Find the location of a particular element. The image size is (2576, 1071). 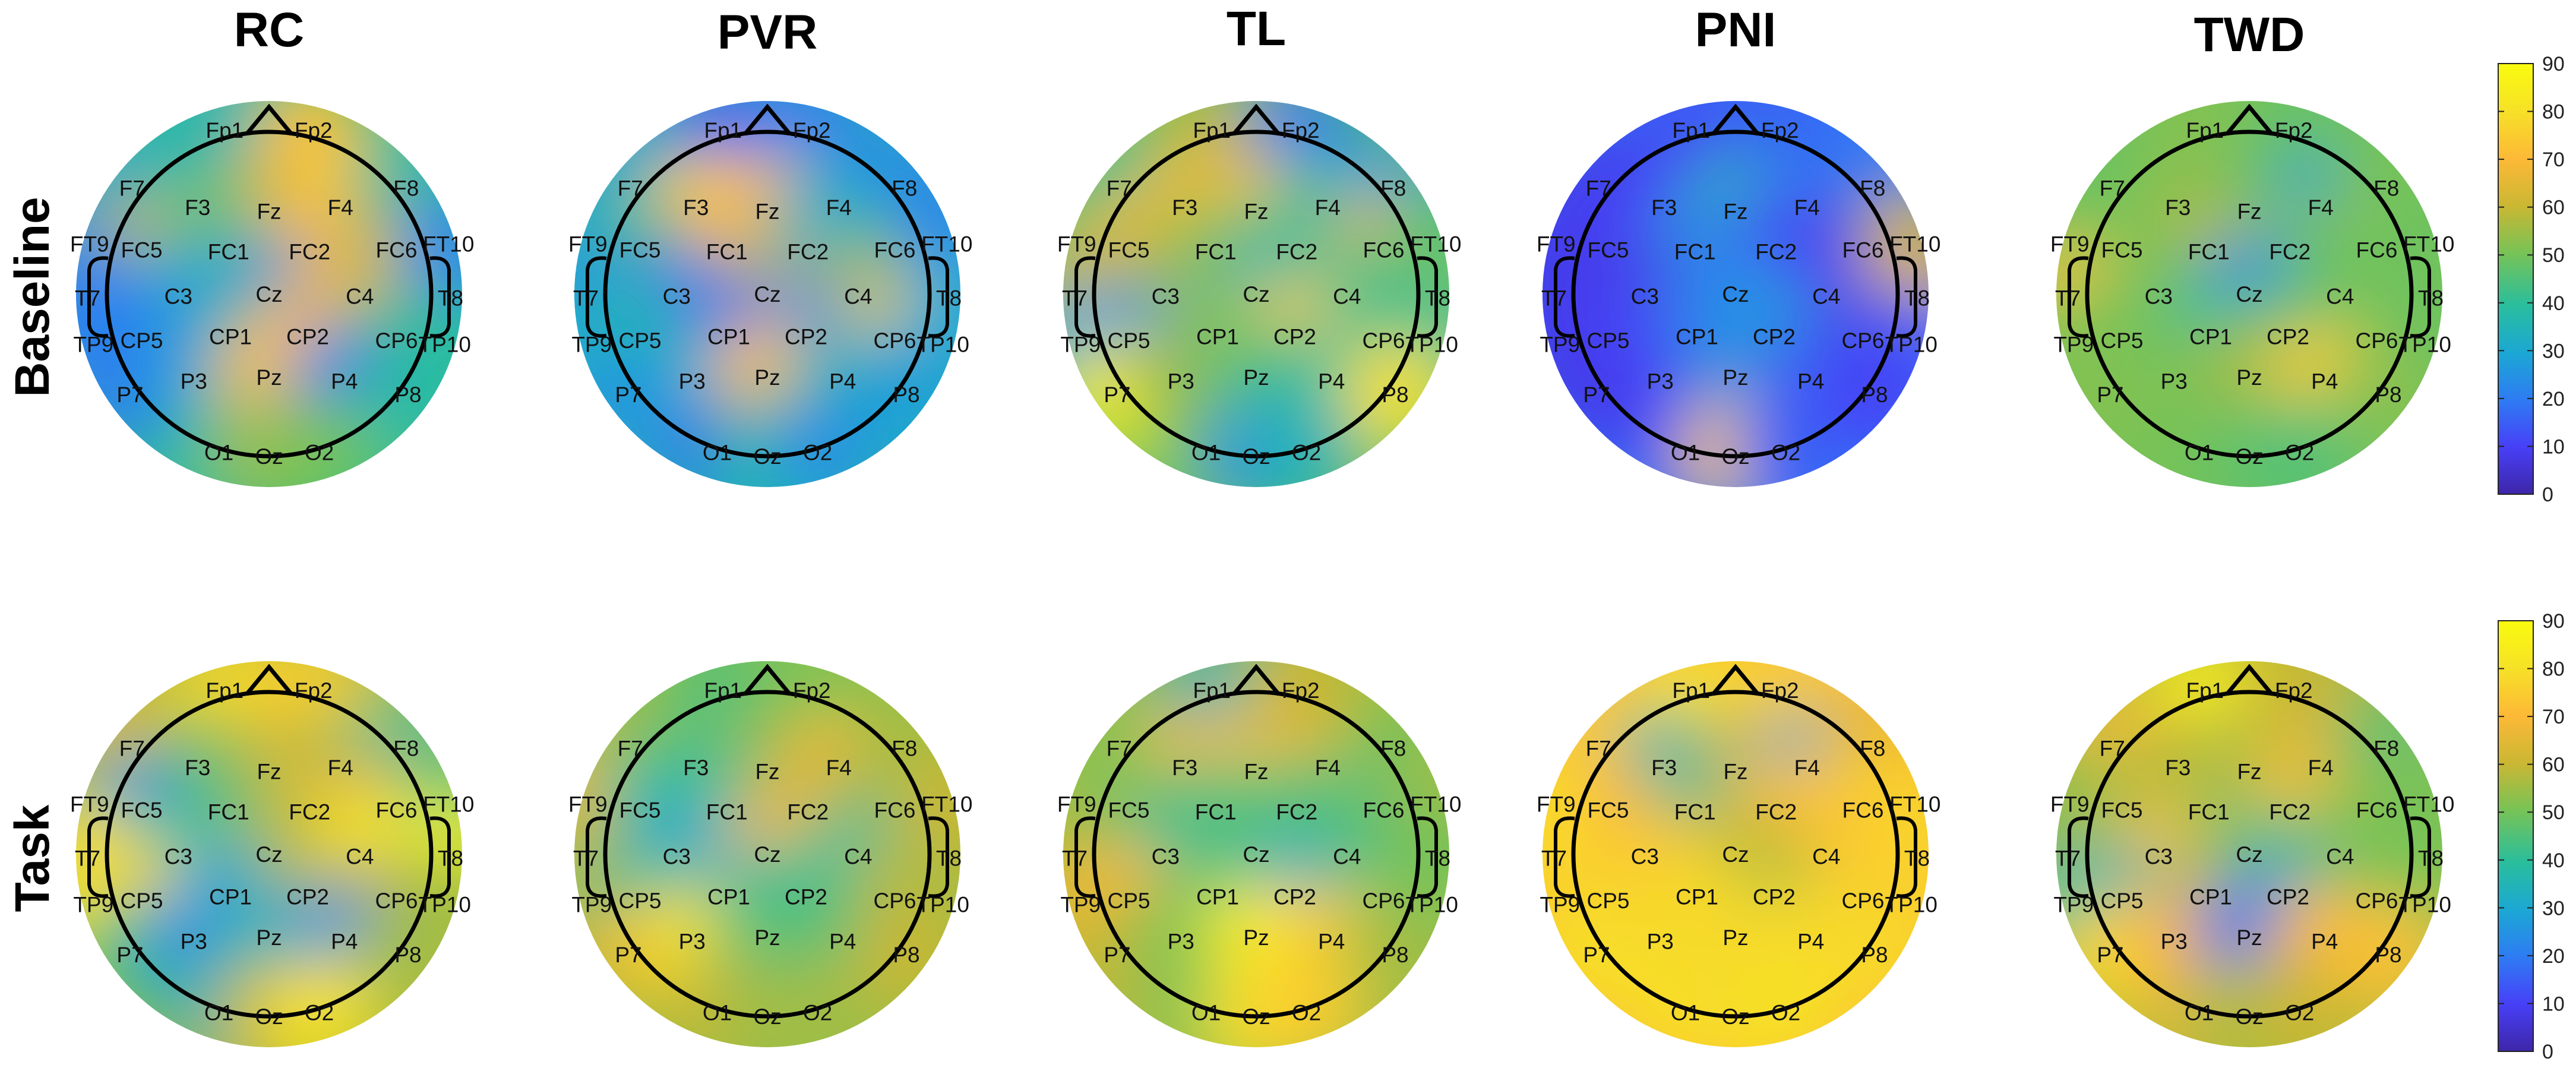

electrode-label-oz: Oz is located at coordinates (2249, 456).